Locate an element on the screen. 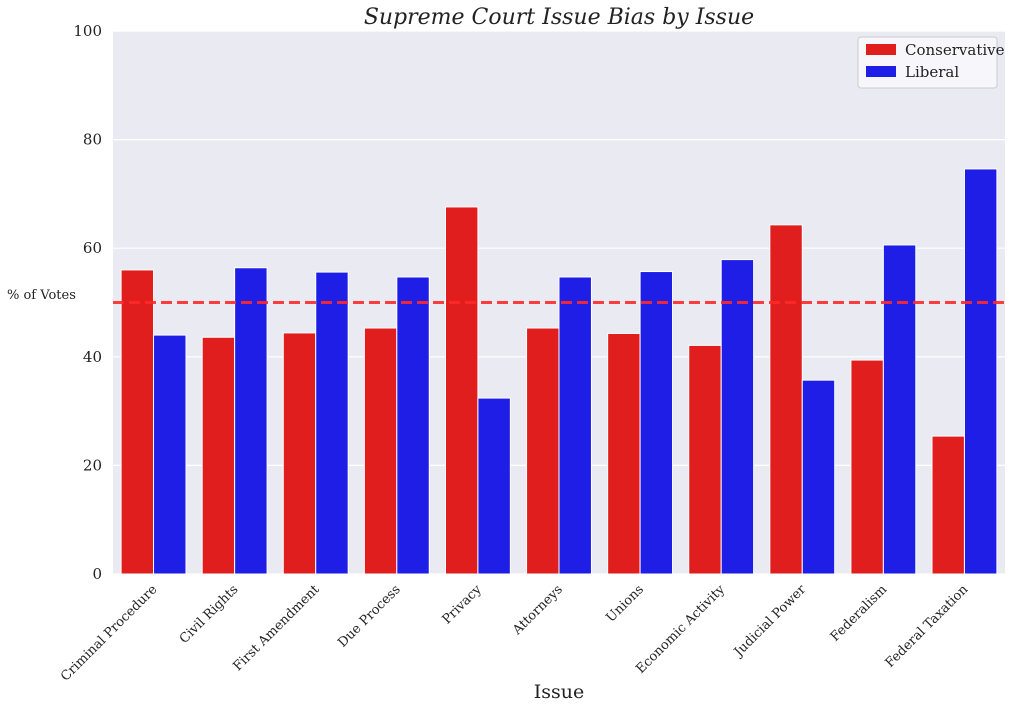 The image size is (1013, 713). x-tick-label: Federal Taxation is located at coordinates (927, 626).